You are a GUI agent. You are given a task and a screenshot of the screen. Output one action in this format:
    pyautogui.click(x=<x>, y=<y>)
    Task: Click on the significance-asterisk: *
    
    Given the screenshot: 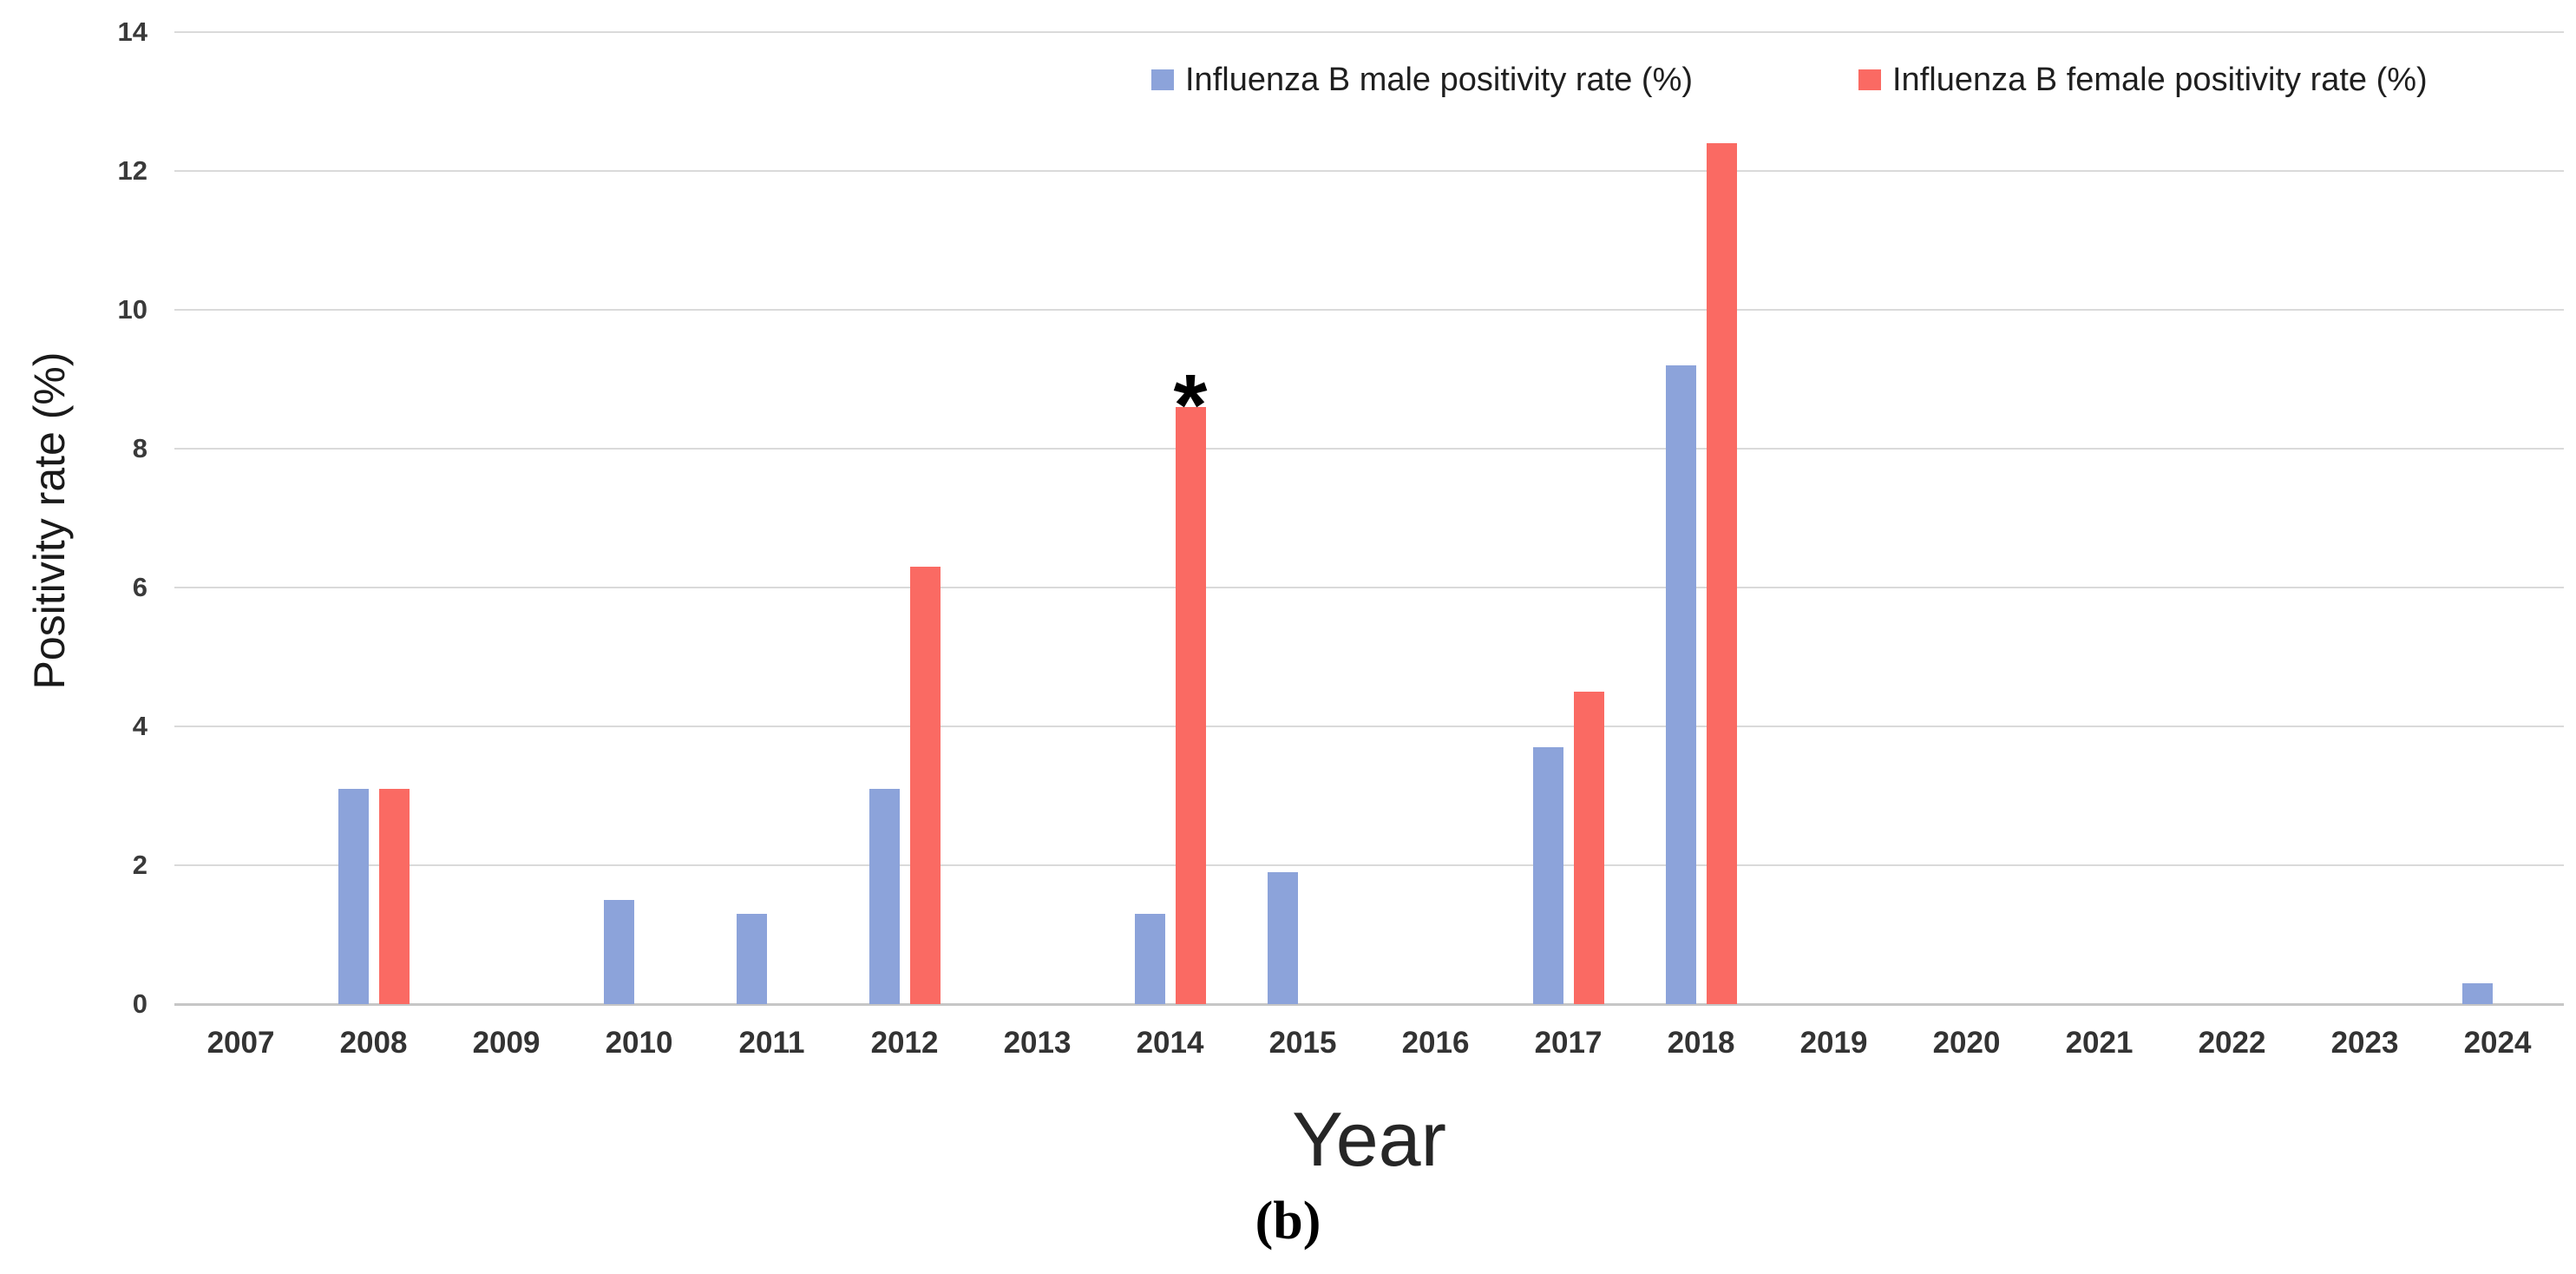 What is the action you would take?
    pyautogui.click(x=1190, y=405)
    